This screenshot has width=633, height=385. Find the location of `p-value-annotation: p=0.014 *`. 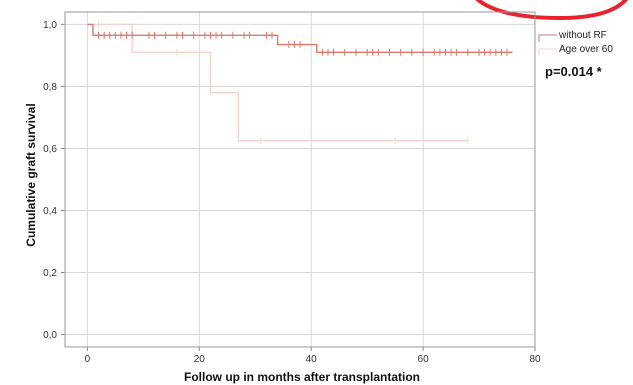

p-value-annotation: p=0.014 * is located at coordinates (574, 71).